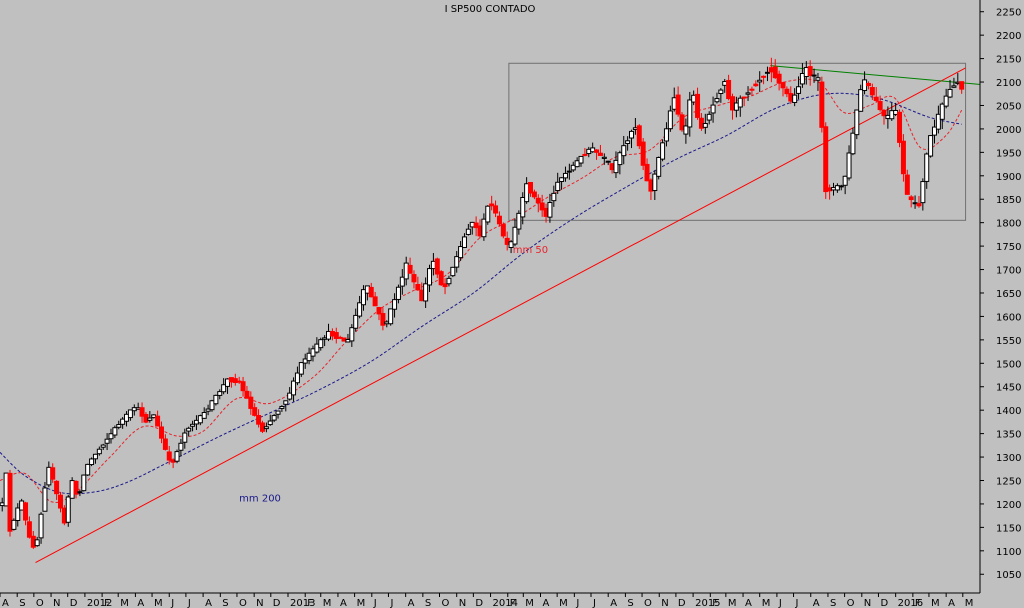 Image resolution: width=1024 pixels, height=608 pixels. I want to click on annotation-label: mm 200, so click(260, 499).